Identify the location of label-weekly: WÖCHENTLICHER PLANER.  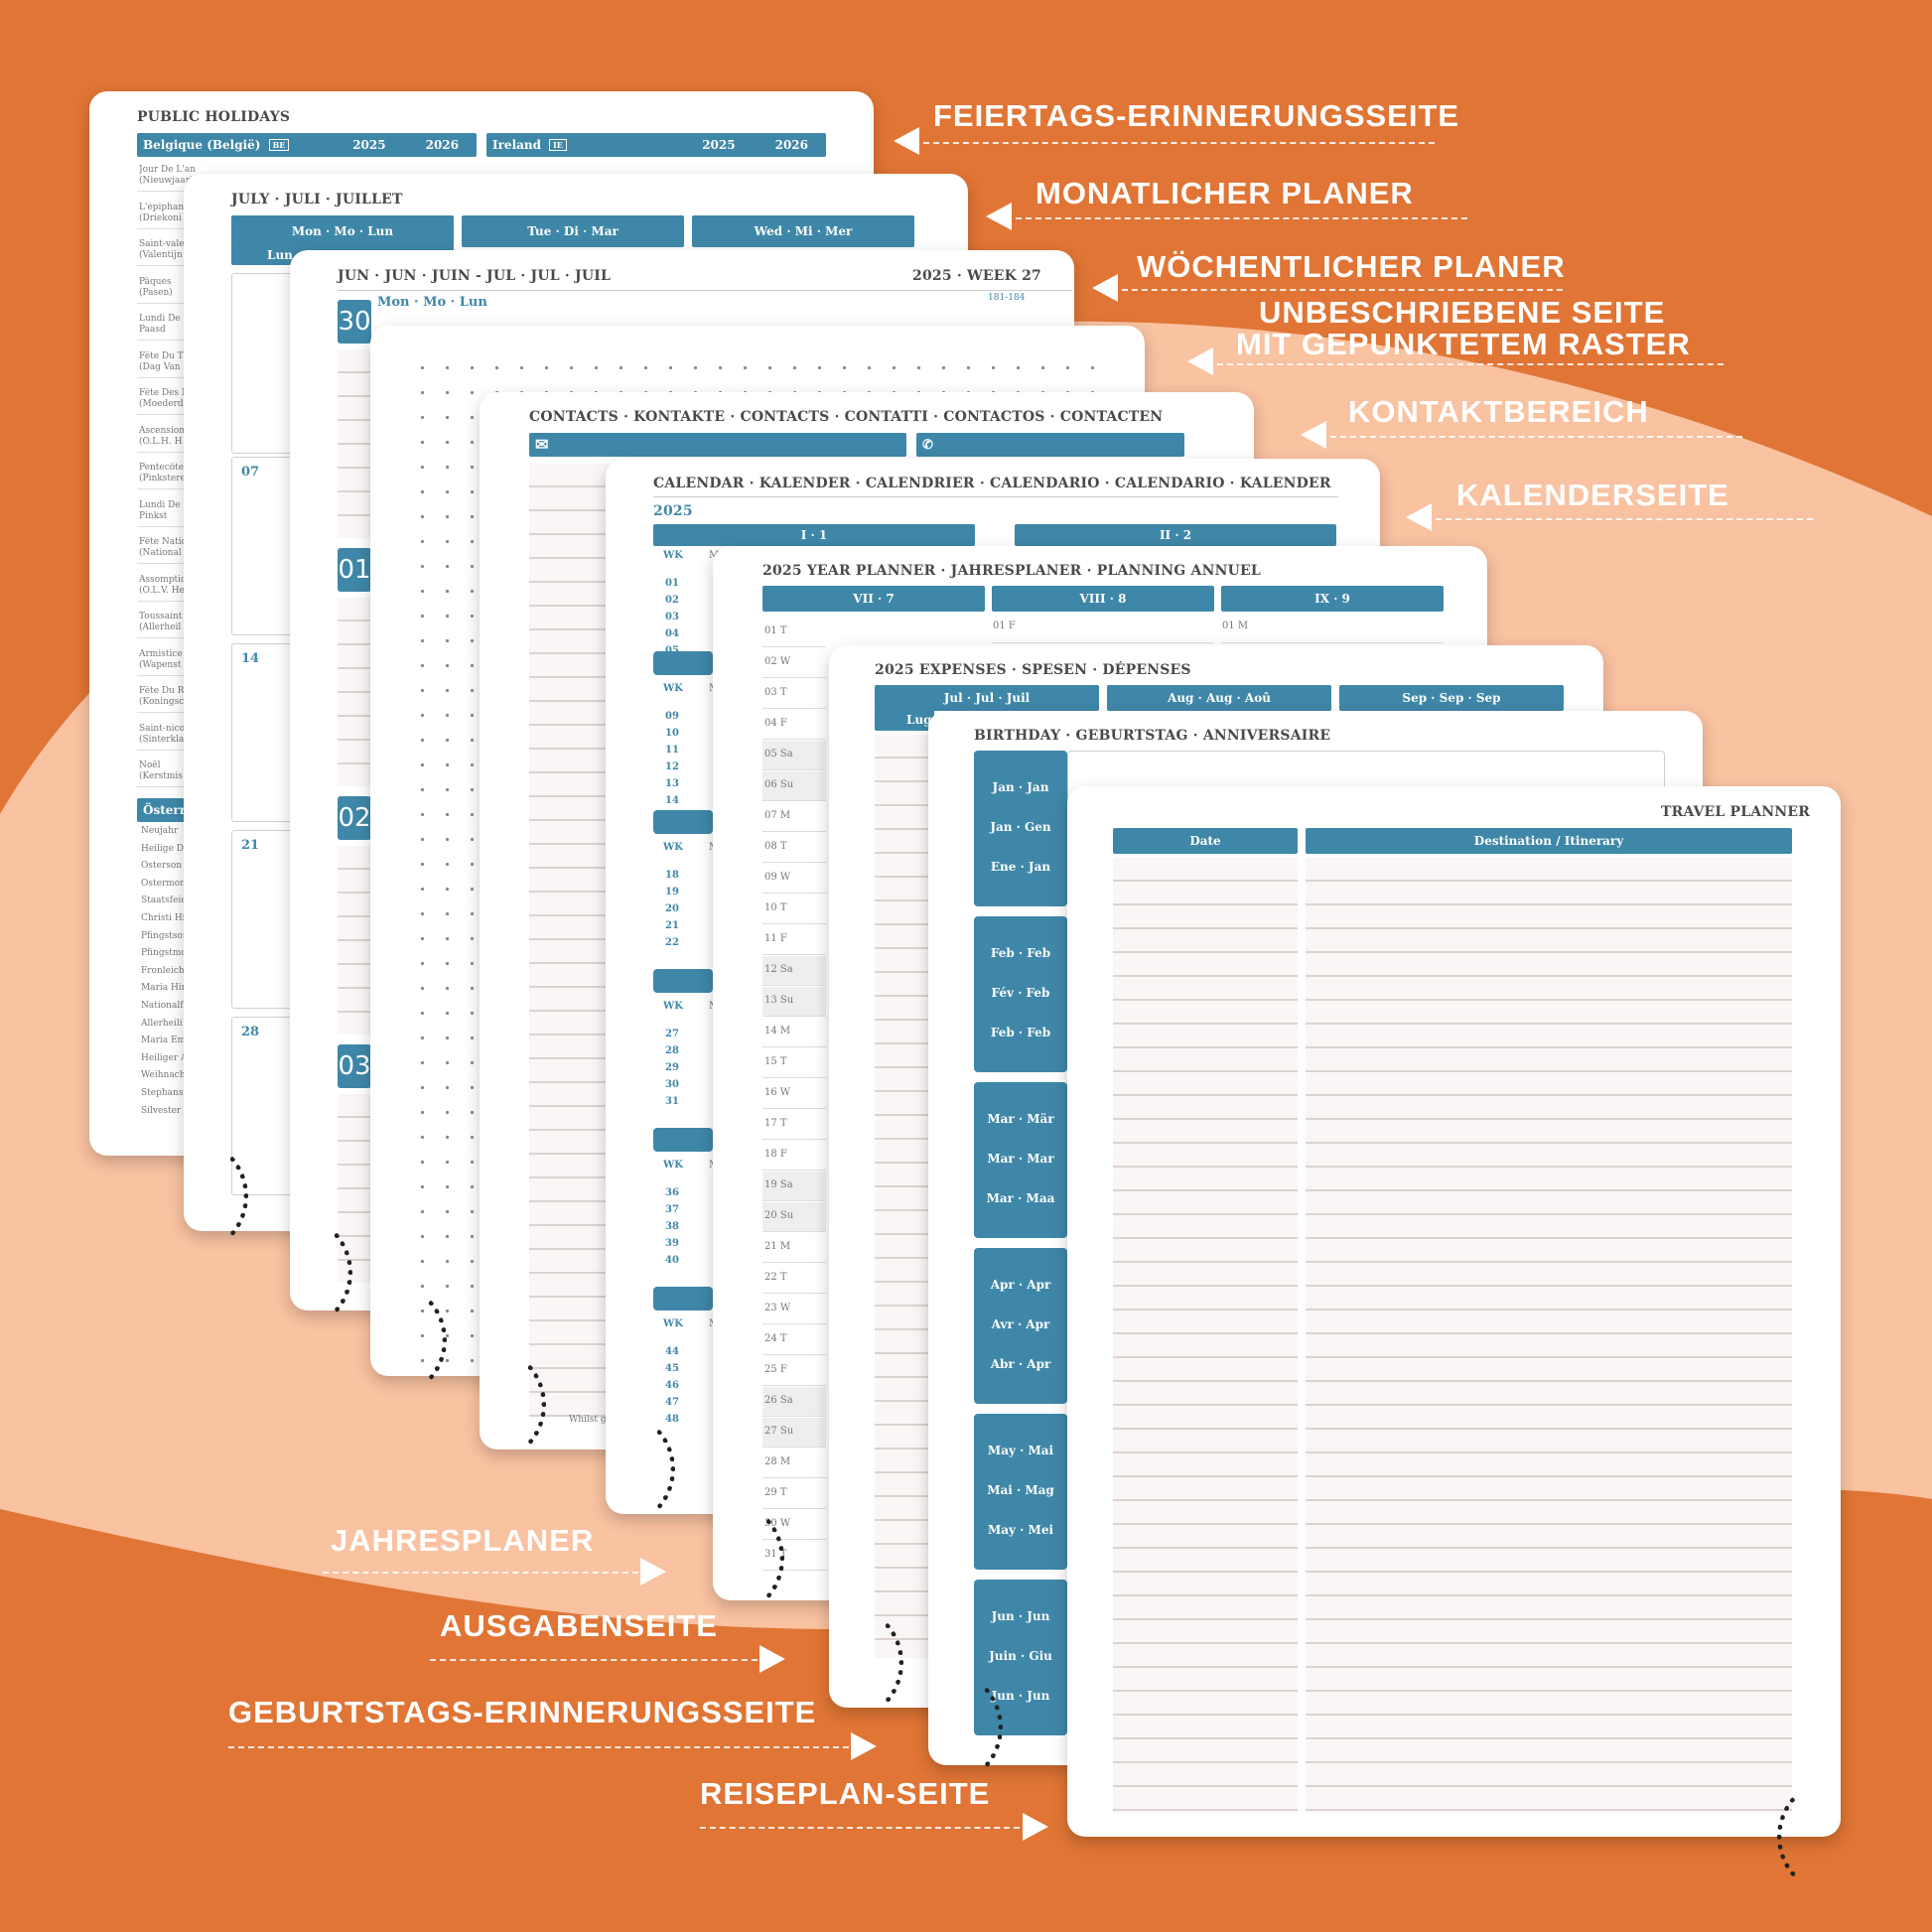
(1351, 267).